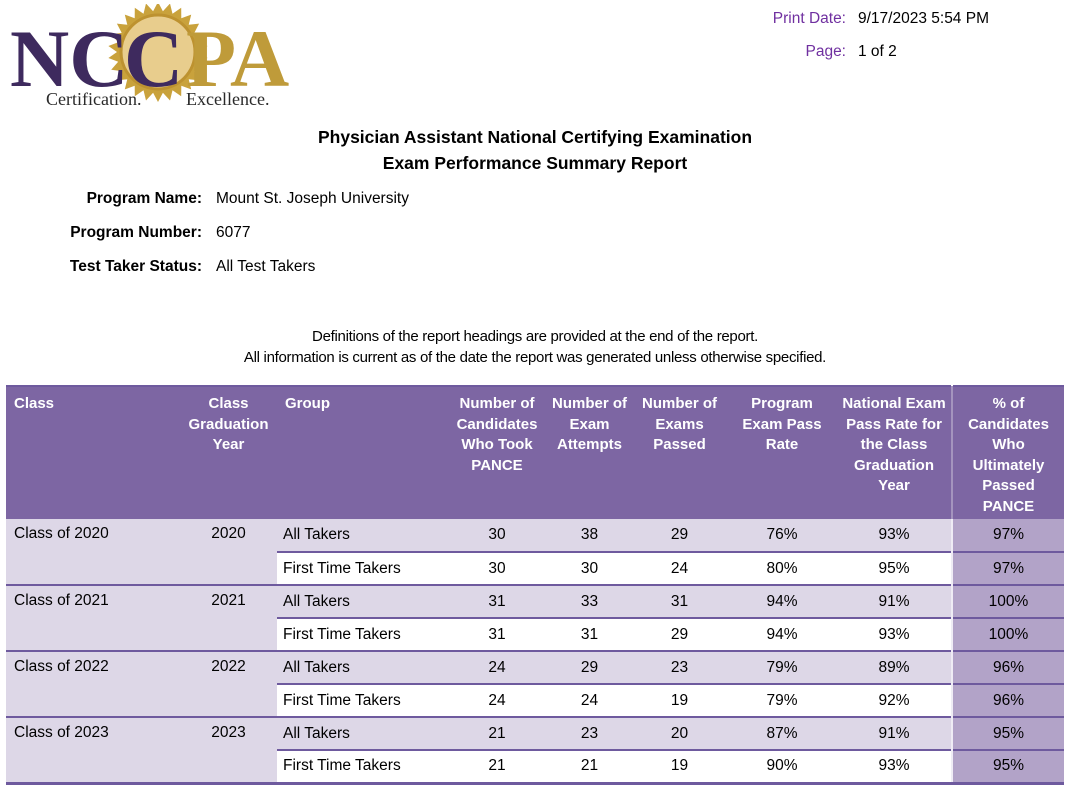  I want to click on grad-year-cell: 2022, so click(228, 683).